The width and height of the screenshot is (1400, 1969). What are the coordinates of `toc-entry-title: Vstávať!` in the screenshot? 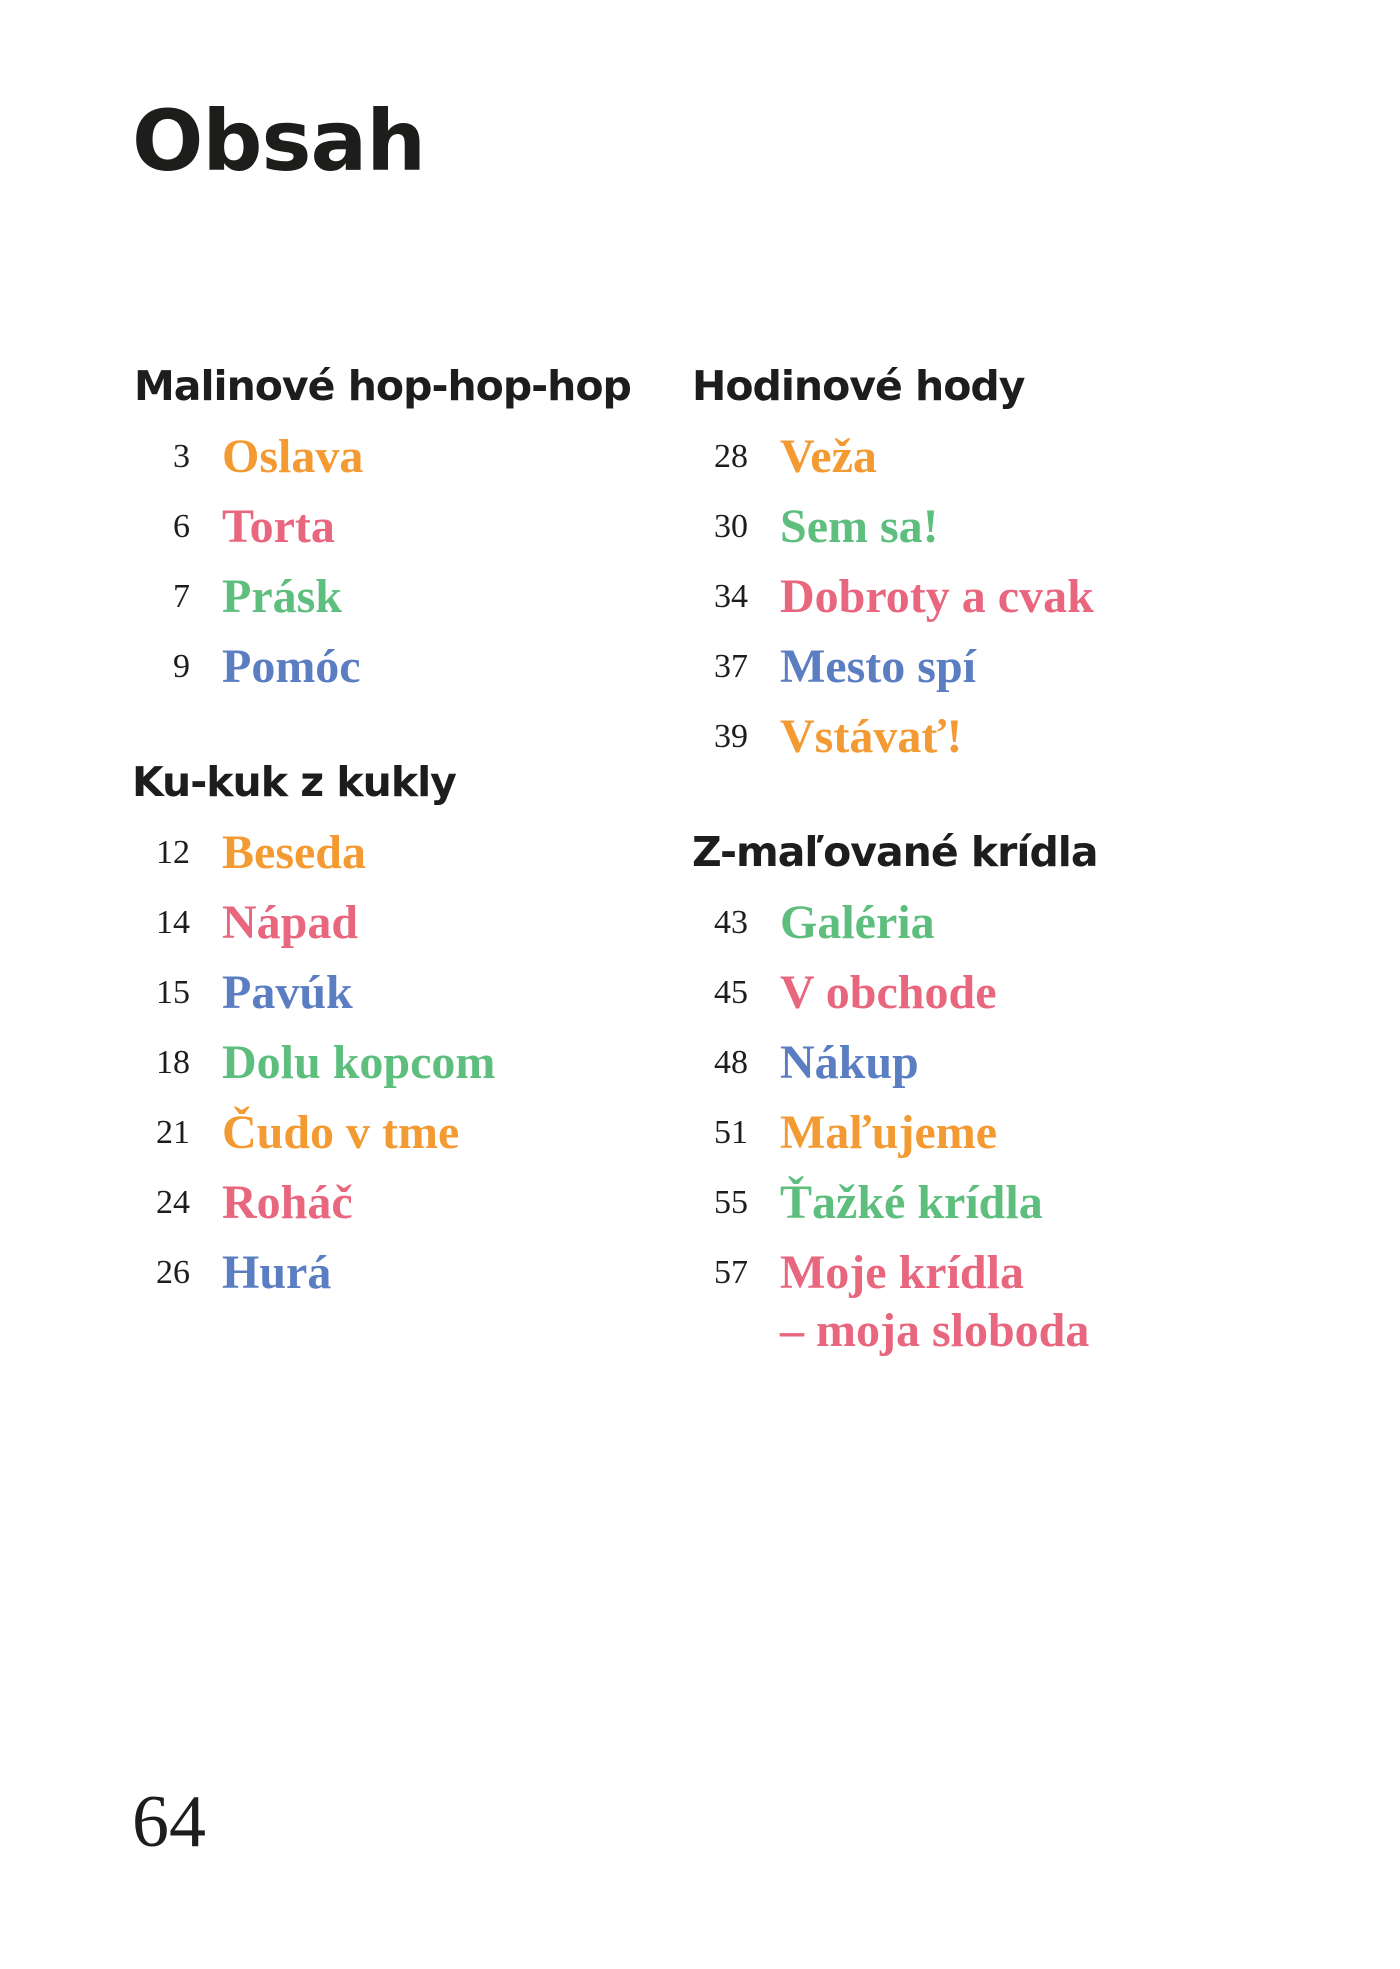 It's located at (871, 736).